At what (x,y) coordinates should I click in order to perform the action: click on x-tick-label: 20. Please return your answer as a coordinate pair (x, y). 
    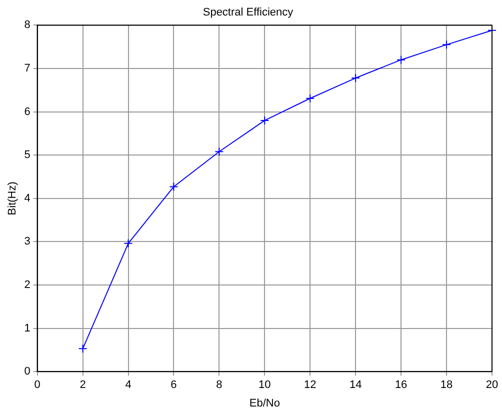
    Looking at the image, I should click on (492, 385).